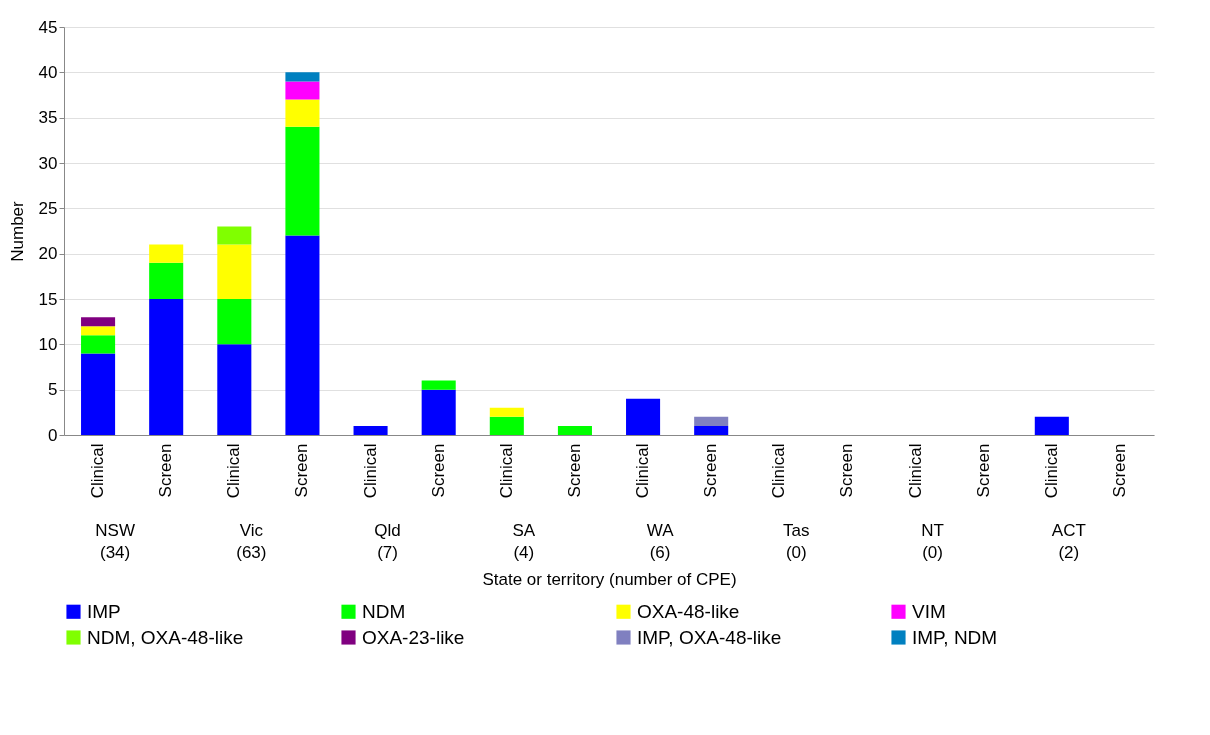 This screenshot has height=735, width=1210. What do you see at coordinates (688, 611) in the screenshot?
I see `legend-label: OXA-48-like` at bounding box center [688, 611].